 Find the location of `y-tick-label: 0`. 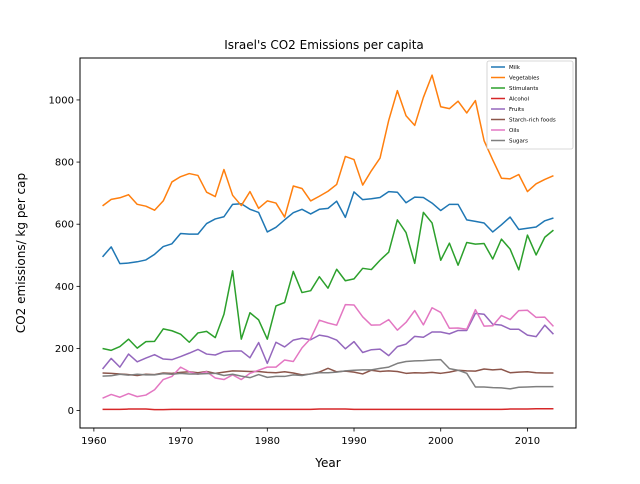

y-tick-label: 0 is located at coordinates (71, 411).